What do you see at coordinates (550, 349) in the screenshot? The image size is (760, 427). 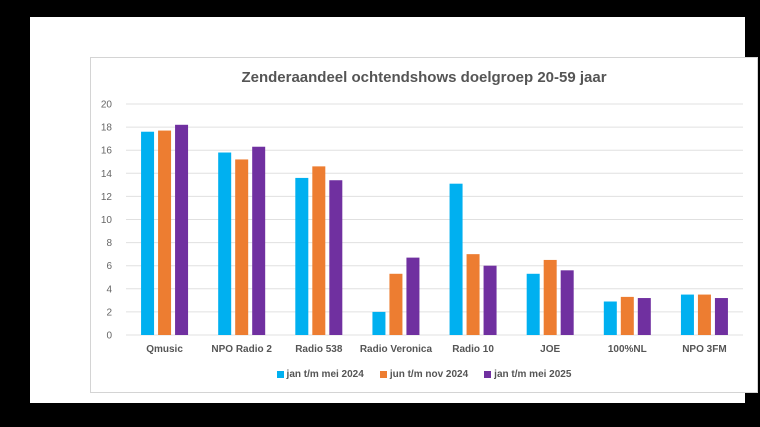 I see `x-tick-label: JOE` at bounding box center [550, 349].